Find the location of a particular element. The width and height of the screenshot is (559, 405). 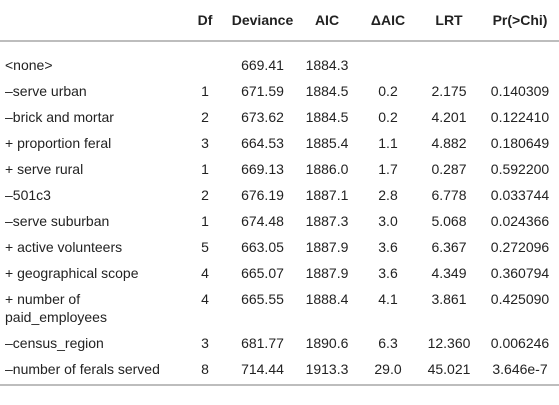

cell: 6.3 is located at coordinates (388, 343).